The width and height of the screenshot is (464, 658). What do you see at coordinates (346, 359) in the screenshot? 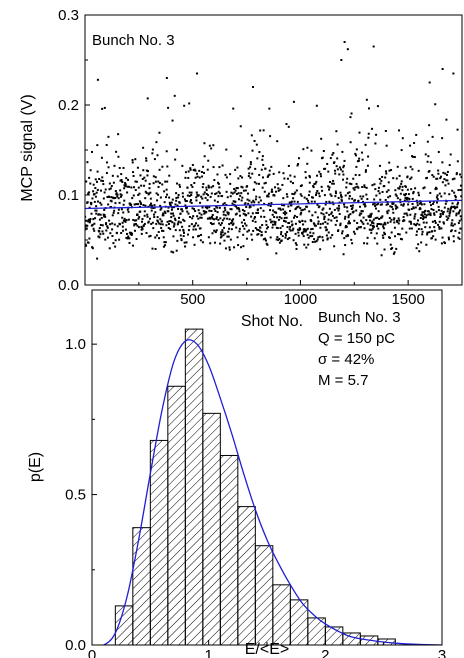
I see `histogram-annotation-line: σ = 42%` at bounding box center [346, 359].